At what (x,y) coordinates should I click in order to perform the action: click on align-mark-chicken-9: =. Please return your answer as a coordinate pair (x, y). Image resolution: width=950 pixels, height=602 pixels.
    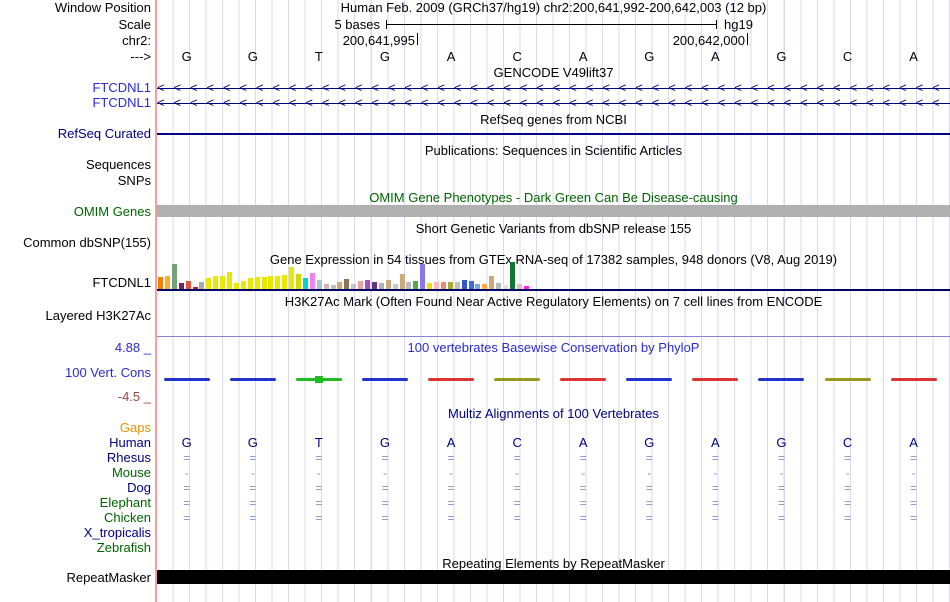
    Looking at the image, I should click on (715, 518).